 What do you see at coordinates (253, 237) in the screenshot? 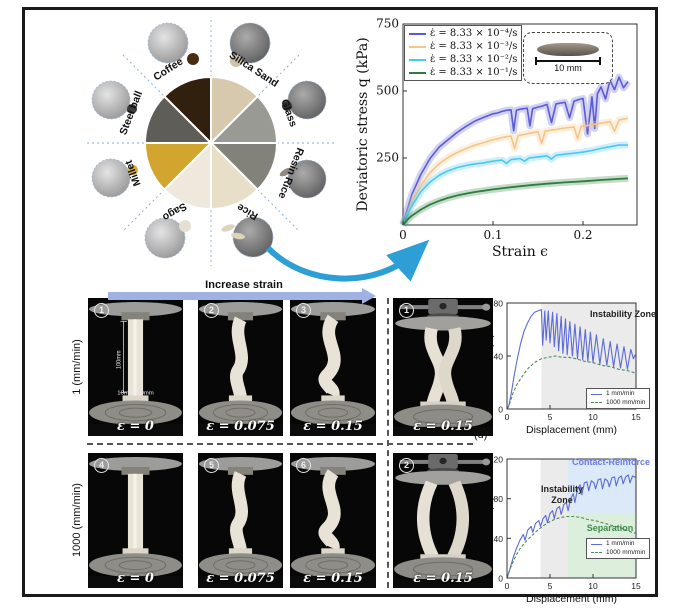
I see `sem-photo-rice` at bounding box center [253, 237].